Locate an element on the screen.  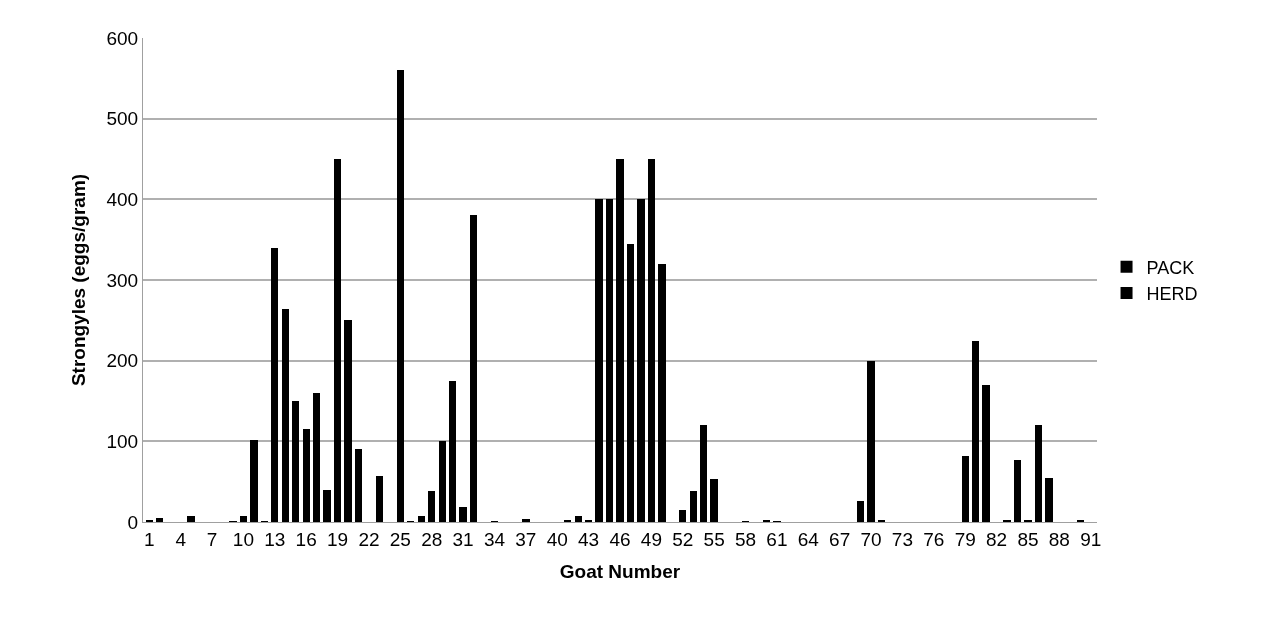
x-tick-label: 73 is located at coordinates (902, 539).